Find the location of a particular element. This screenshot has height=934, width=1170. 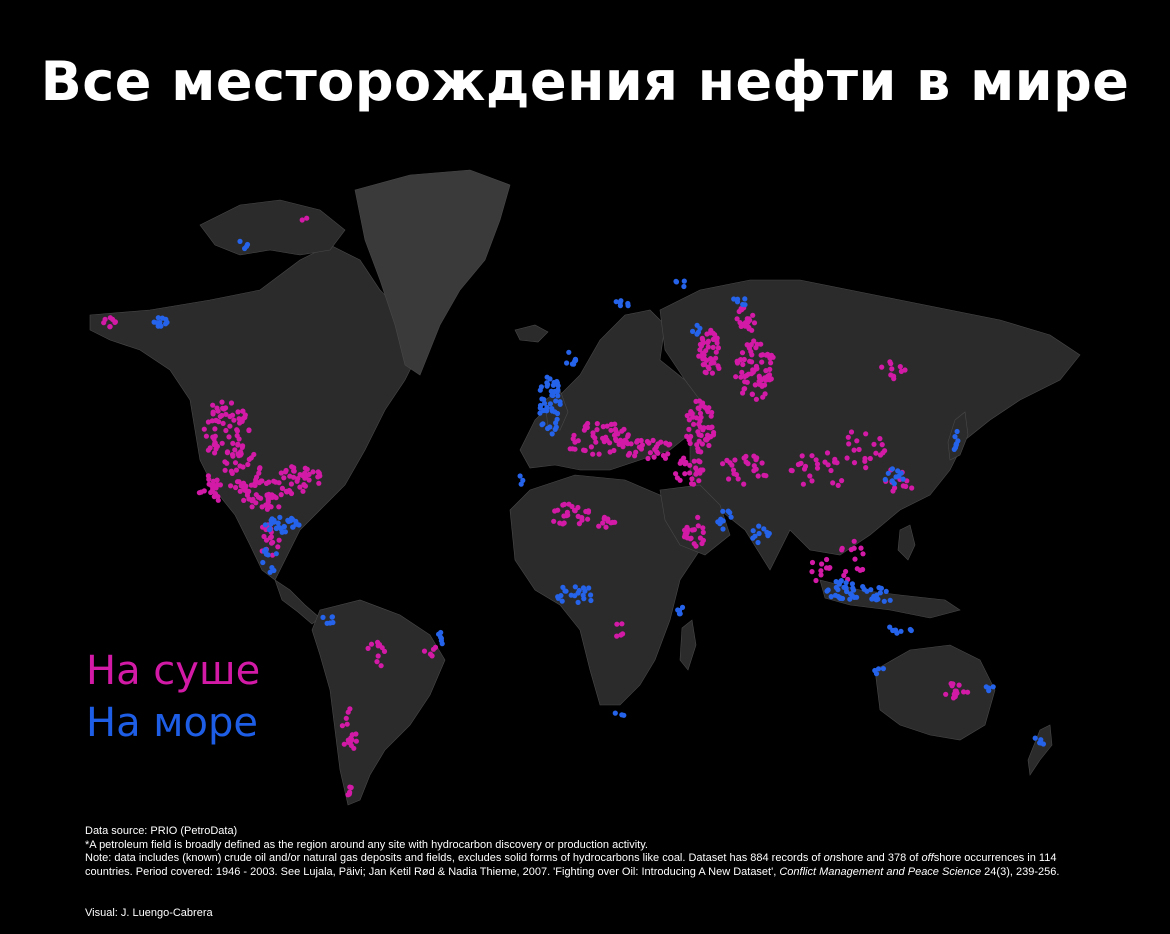

visual-credit: Visual: J. Luengo-Cabrera is located at coordinates (149, 913).